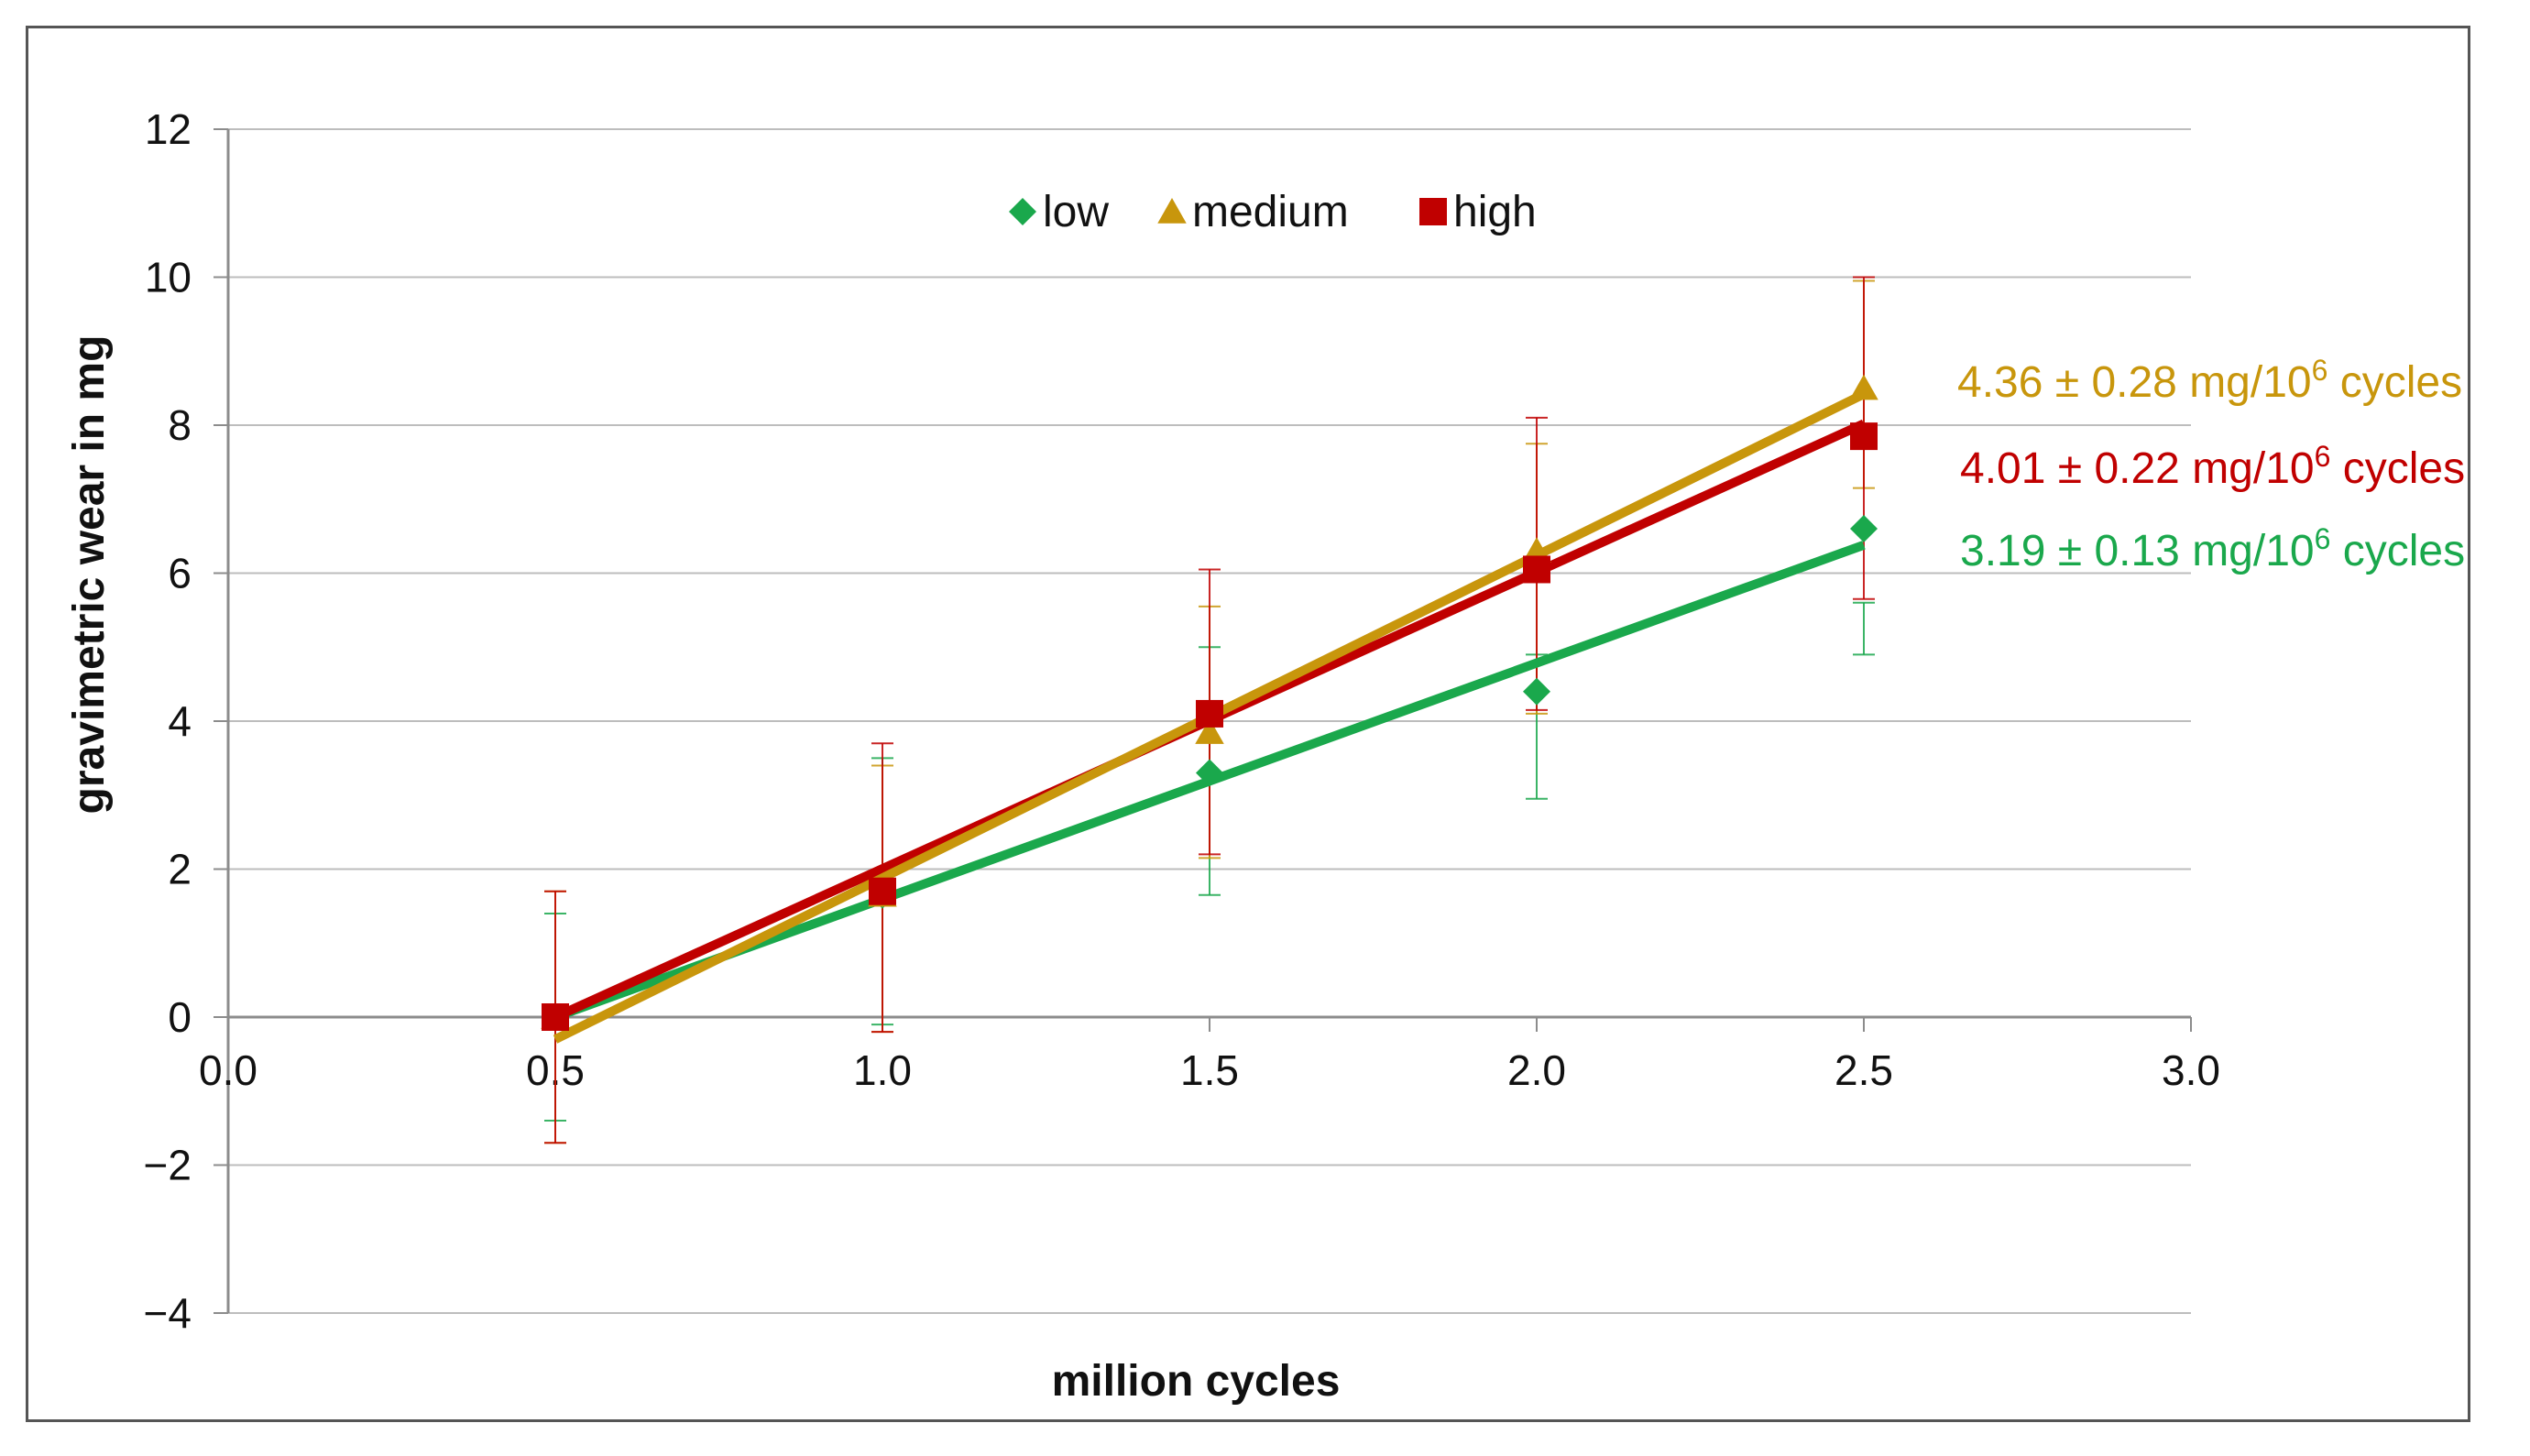  I want to click on slope-label-low: 3.19 ± 0.13 mg/106 cycles, so click(2212, 548).